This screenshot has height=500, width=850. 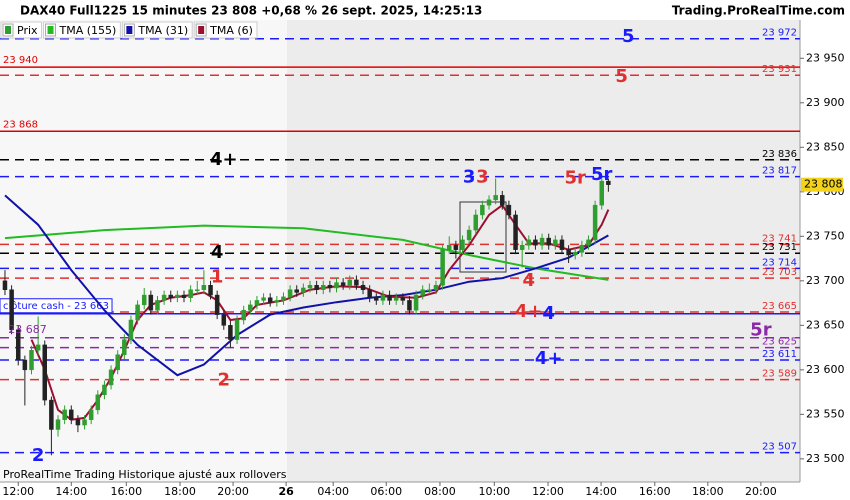 What do you see at coordinates (483, 237) in the screenshot?
I see `range-box` at bounding box center [483, 237].